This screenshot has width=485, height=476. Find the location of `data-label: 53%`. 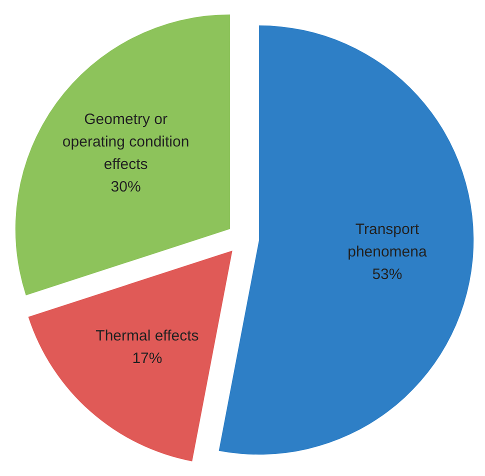

data-label: 53% is located at coordinates (387, 275).